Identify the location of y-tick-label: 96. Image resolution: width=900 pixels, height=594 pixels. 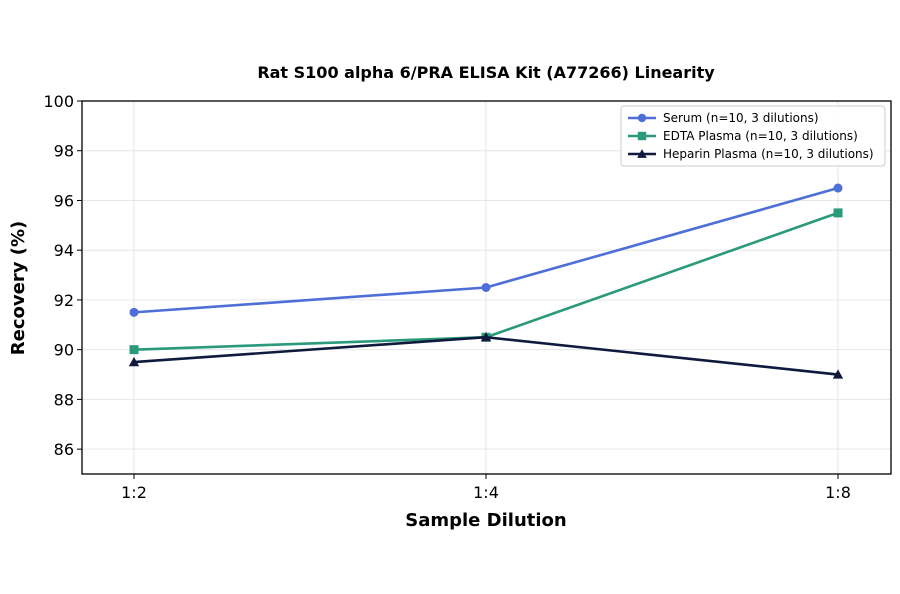
(64, 200).